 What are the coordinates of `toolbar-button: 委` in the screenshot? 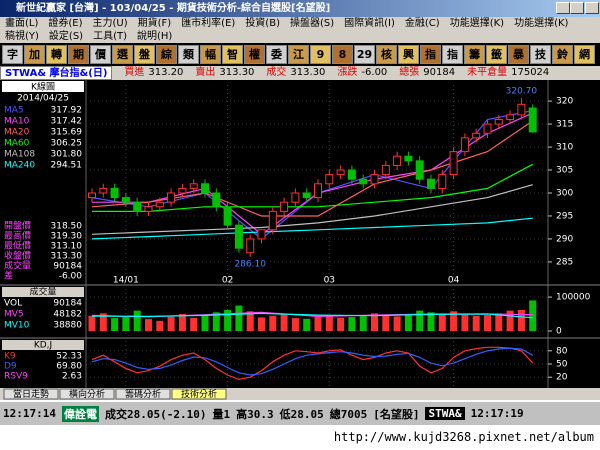 It's located at (276, 54).